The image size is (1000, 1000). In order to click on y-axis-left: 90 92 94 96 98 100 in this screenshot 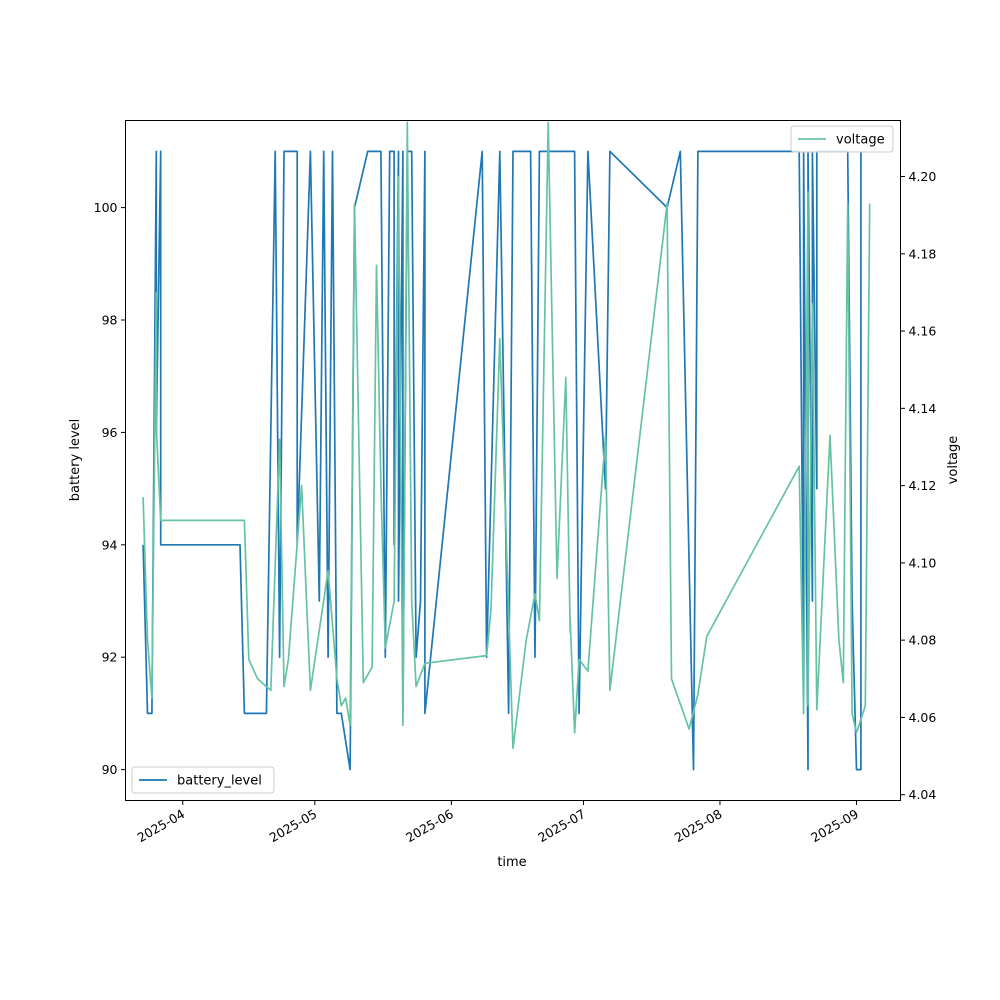, I will do `click(110, 488)`.